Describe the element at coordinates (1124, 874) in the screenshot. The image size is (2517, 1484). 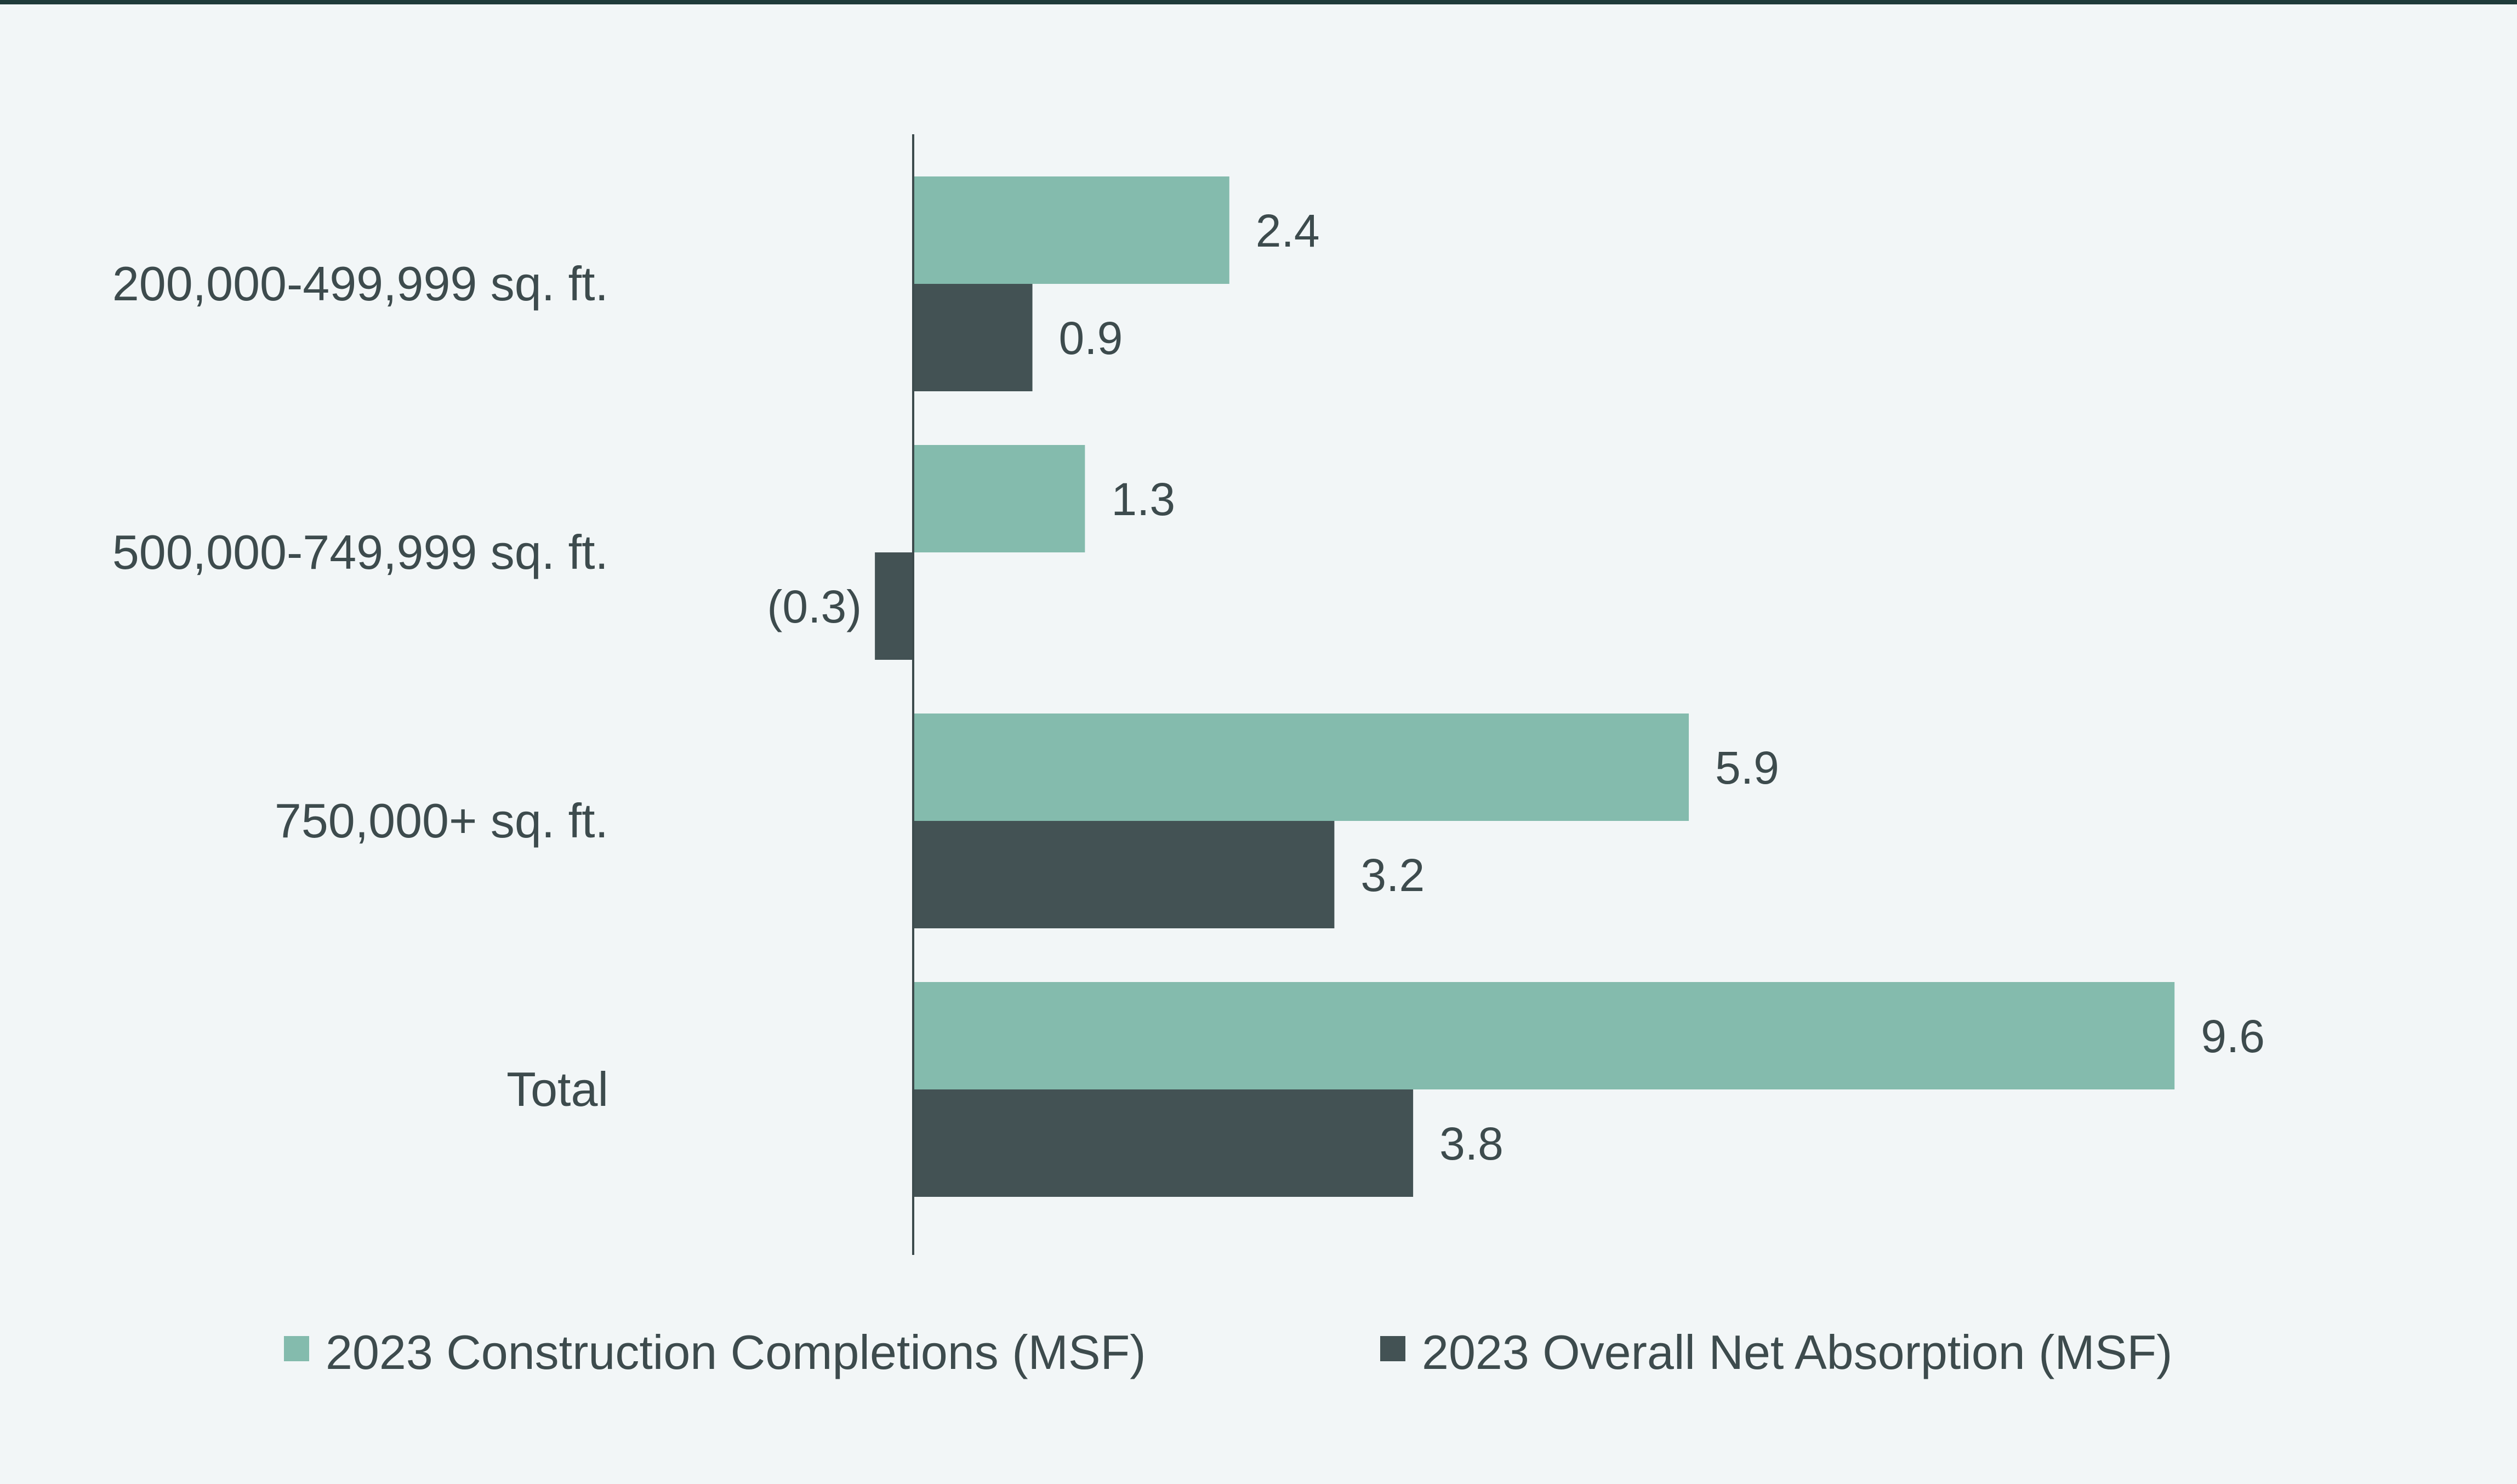
I see `bar-absorption-750-000-sq-ft` at that location.